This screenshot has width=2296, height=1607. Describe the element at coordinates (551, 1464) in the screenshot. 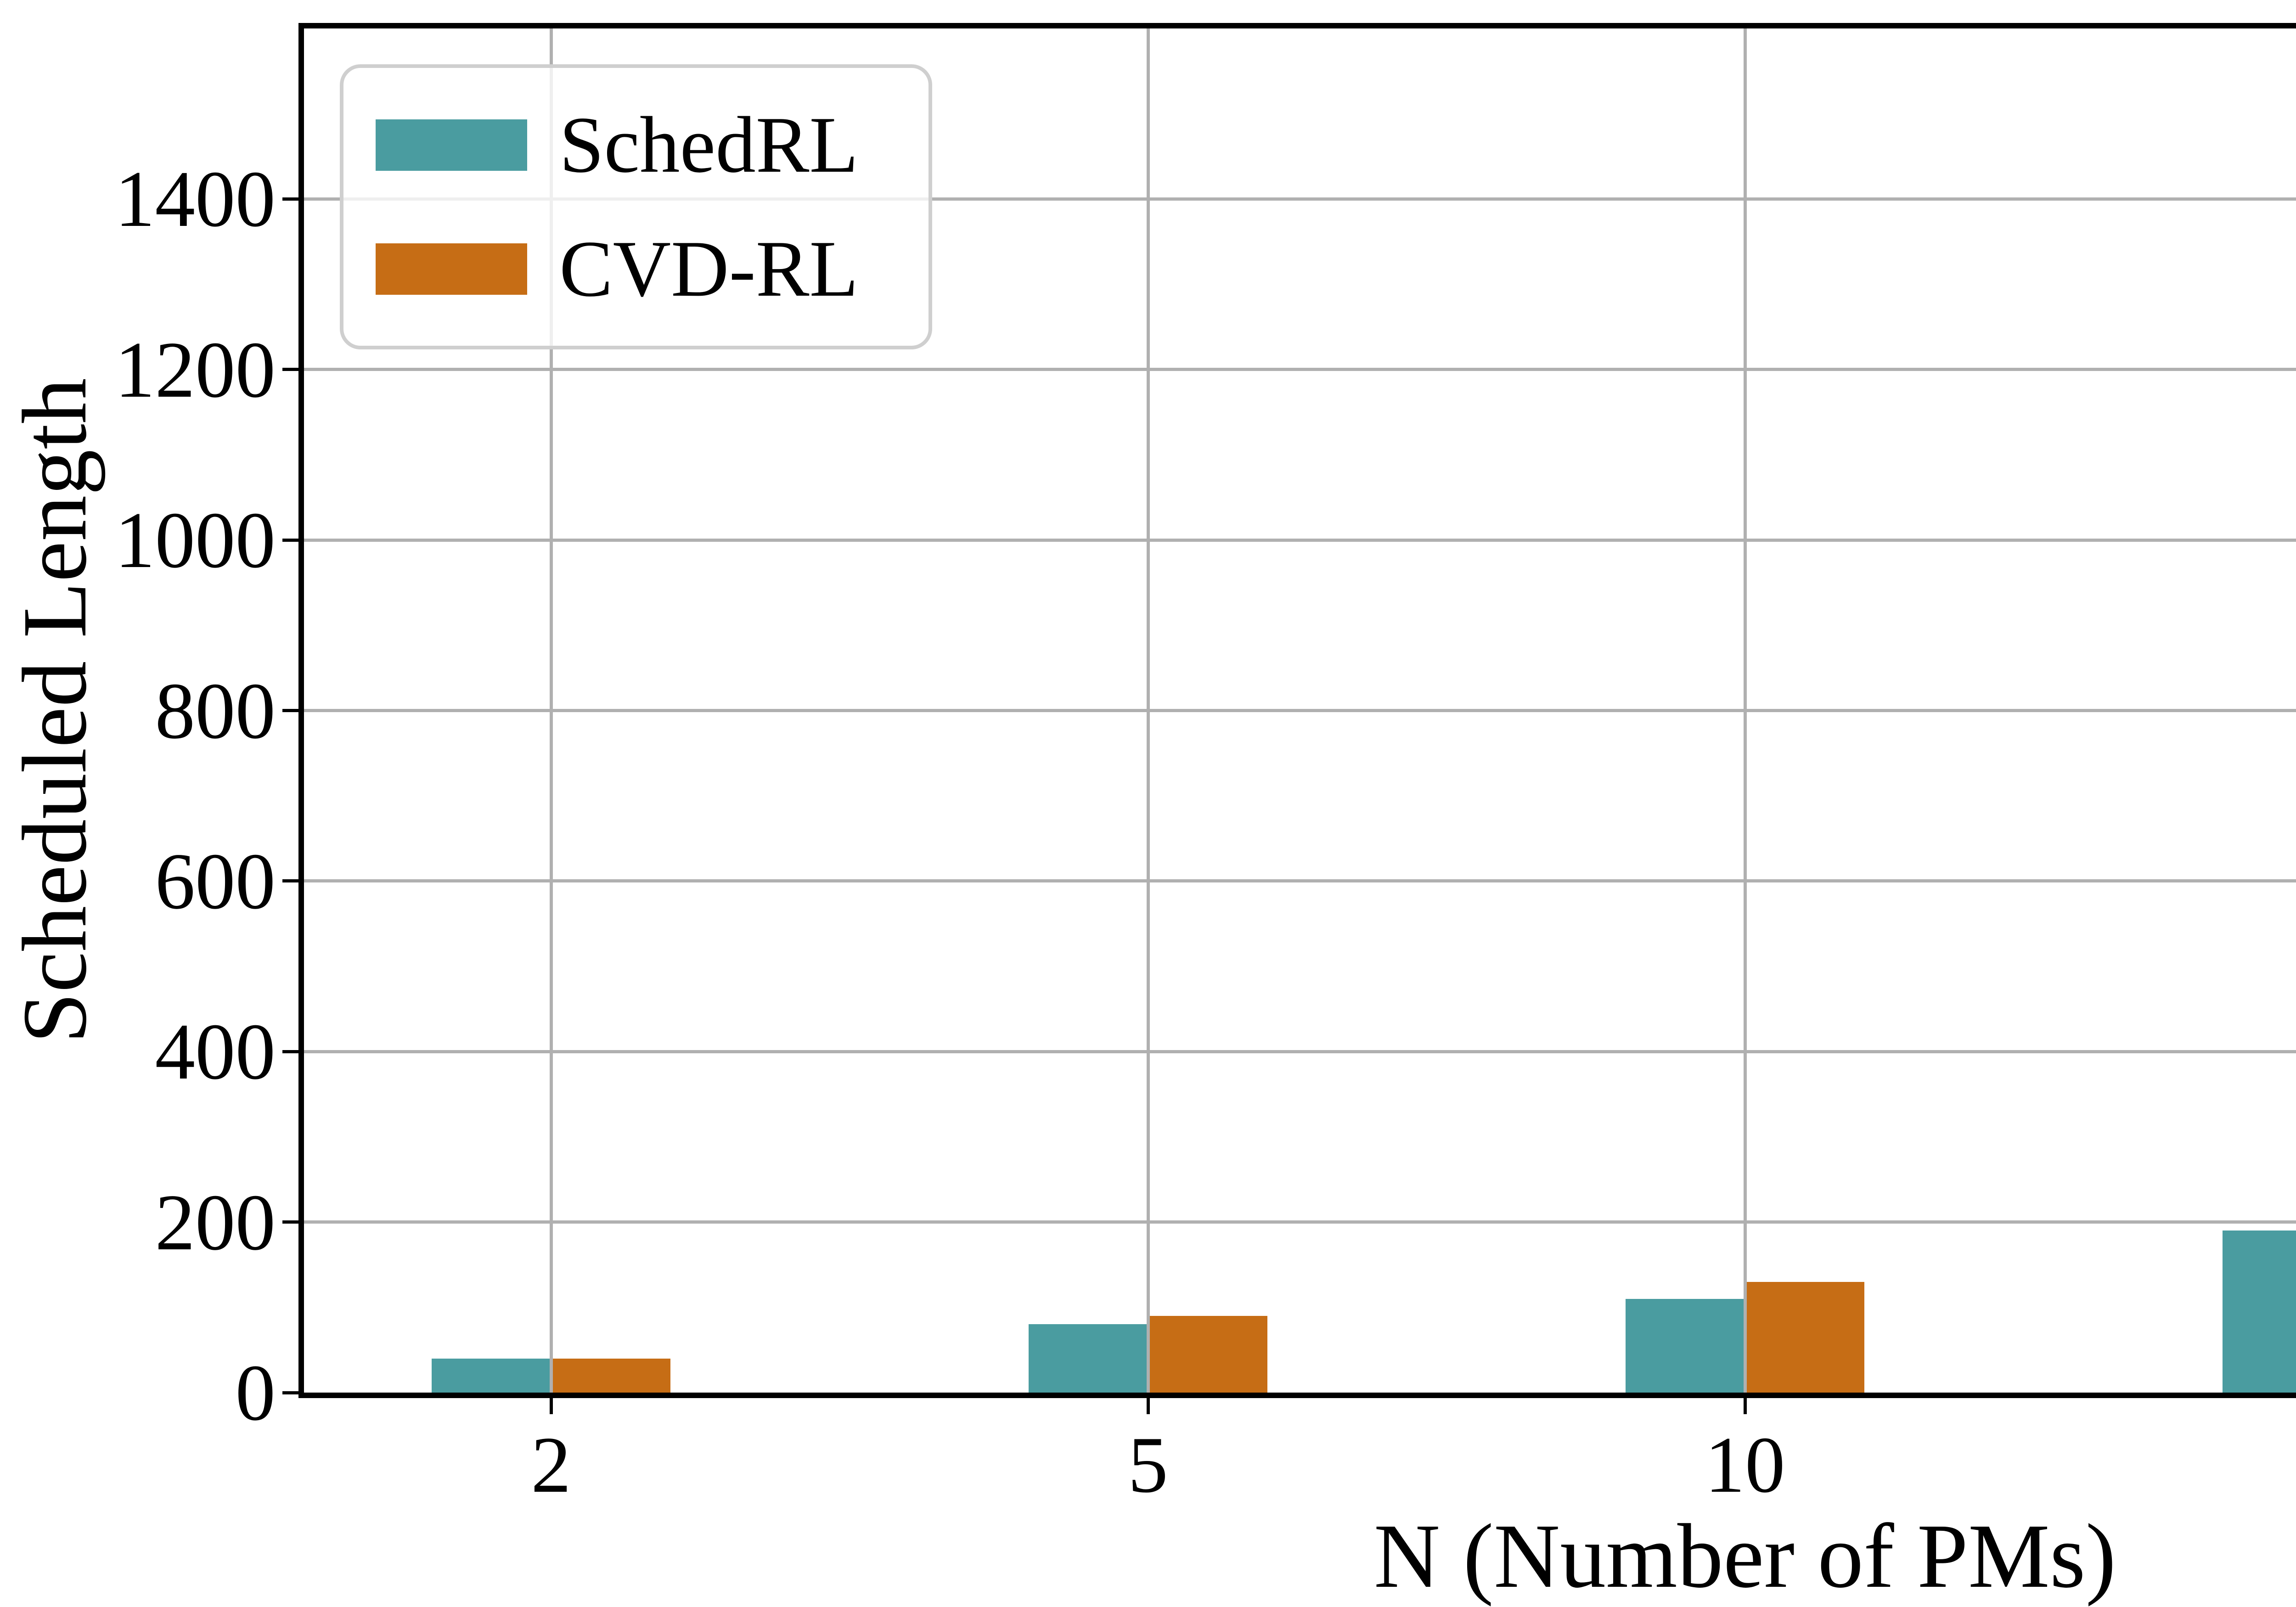

I see `xtick-label-2: 2` at that location.